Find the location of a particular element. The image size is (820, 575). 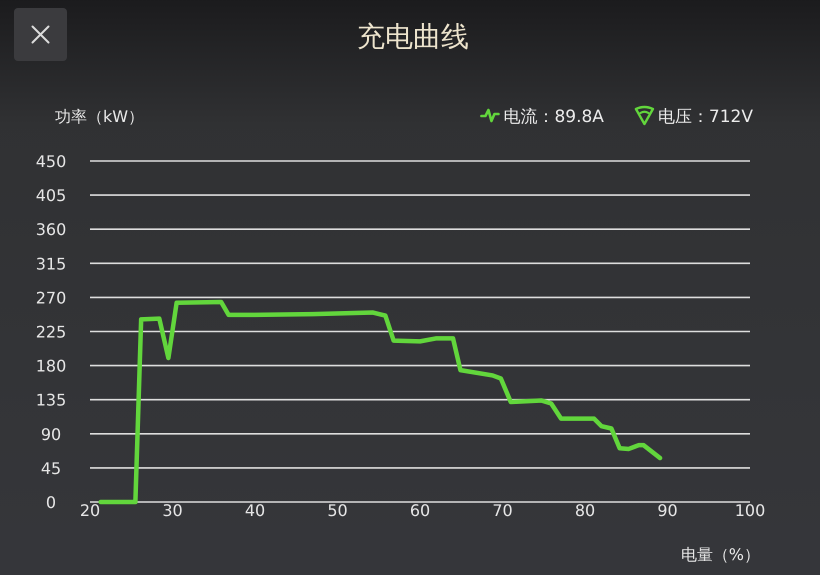

xtick: 60 is located at coordinates (420, 510).